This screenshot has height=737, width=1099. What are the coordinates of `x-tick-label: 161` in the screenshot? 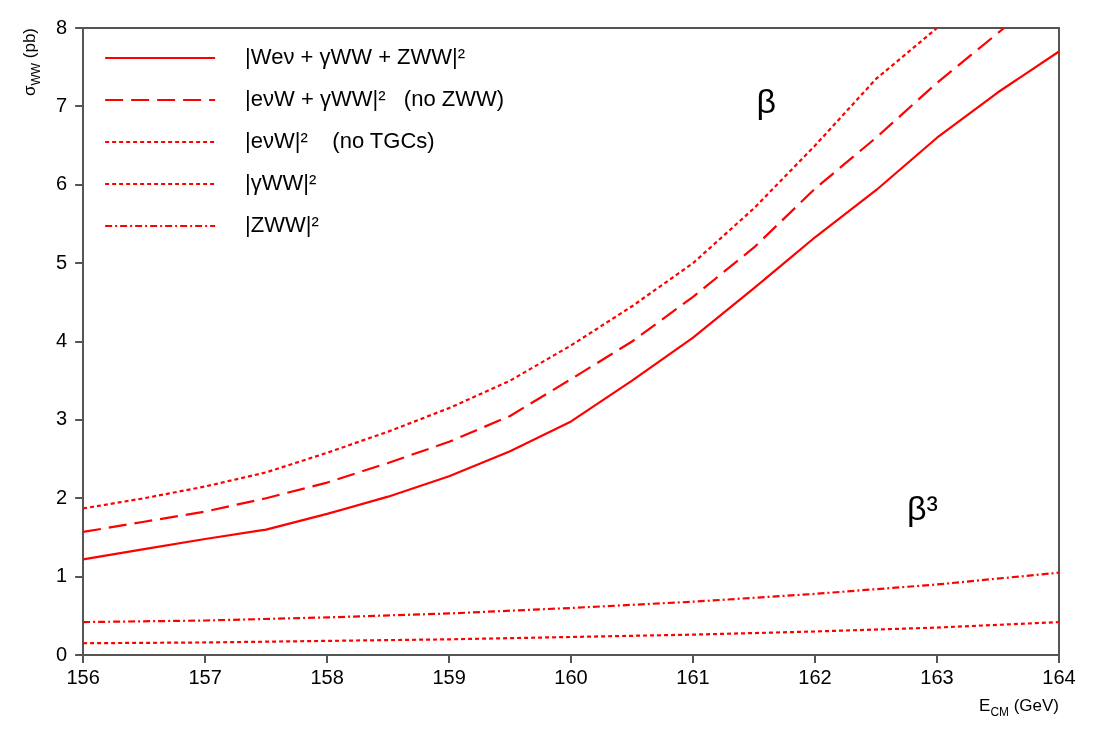 It's located at (693, 676).